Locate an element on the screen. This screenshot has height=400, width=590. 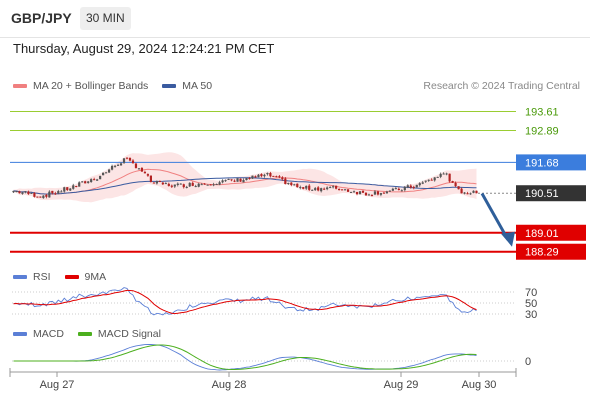
level-label-0: 193.61 is located at coordinates (542, 113).